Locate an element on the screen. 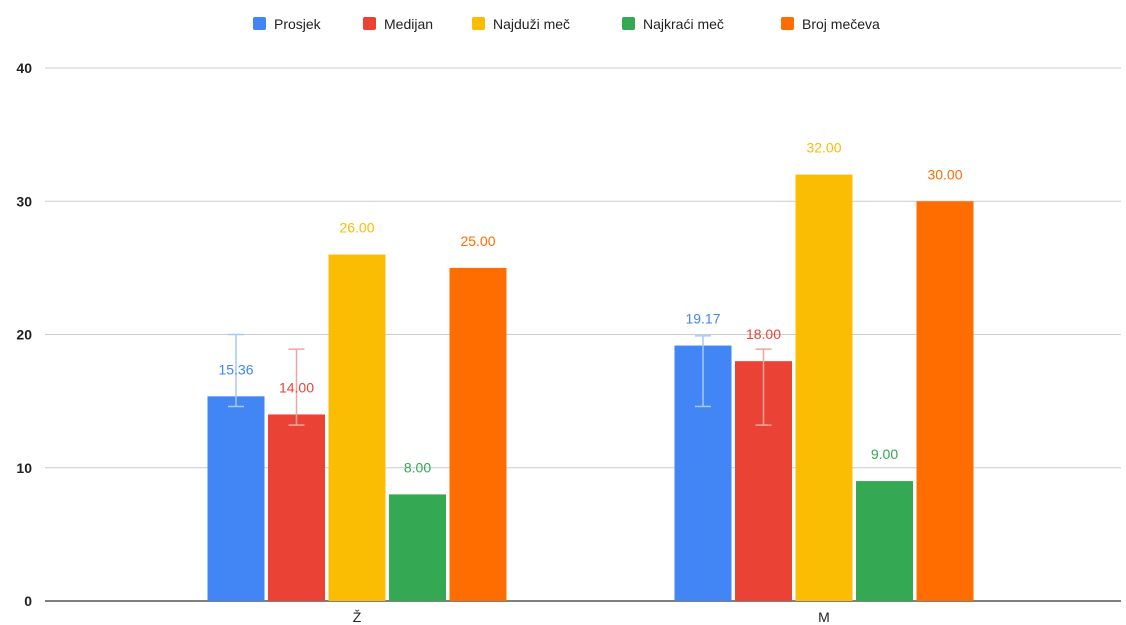  x-category-label: Ž is located at coordinates (357, 617).